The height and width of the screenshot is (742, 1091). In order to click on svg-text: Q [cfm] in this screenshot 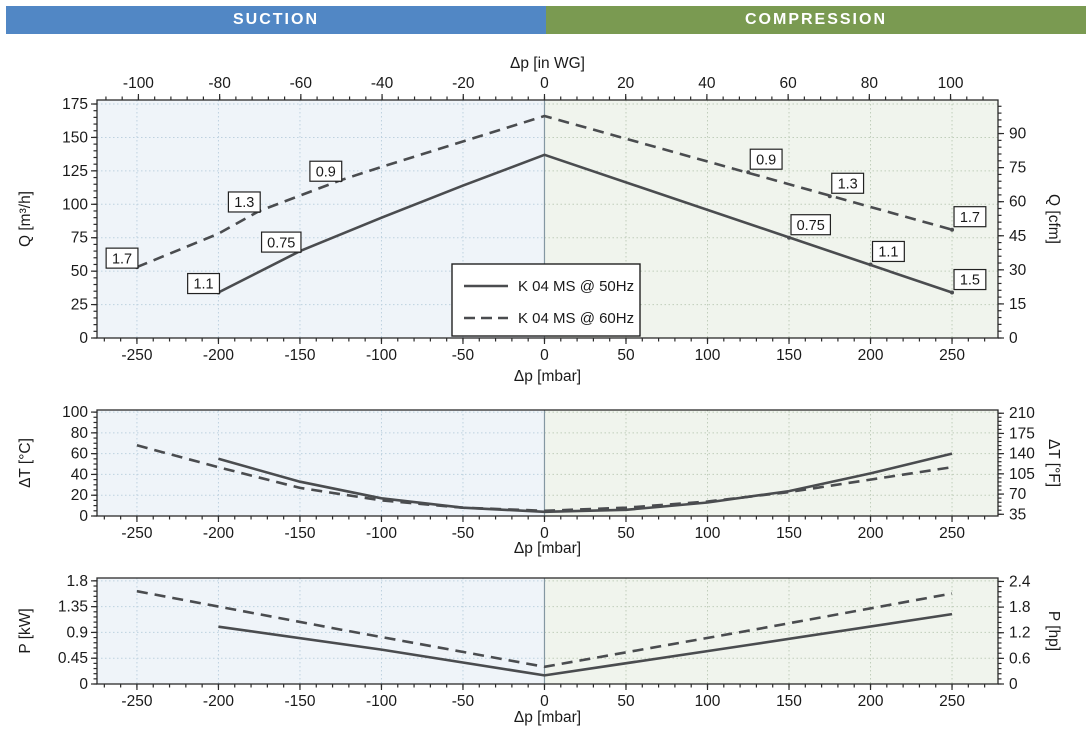, I will do `click(1053, 219)`.